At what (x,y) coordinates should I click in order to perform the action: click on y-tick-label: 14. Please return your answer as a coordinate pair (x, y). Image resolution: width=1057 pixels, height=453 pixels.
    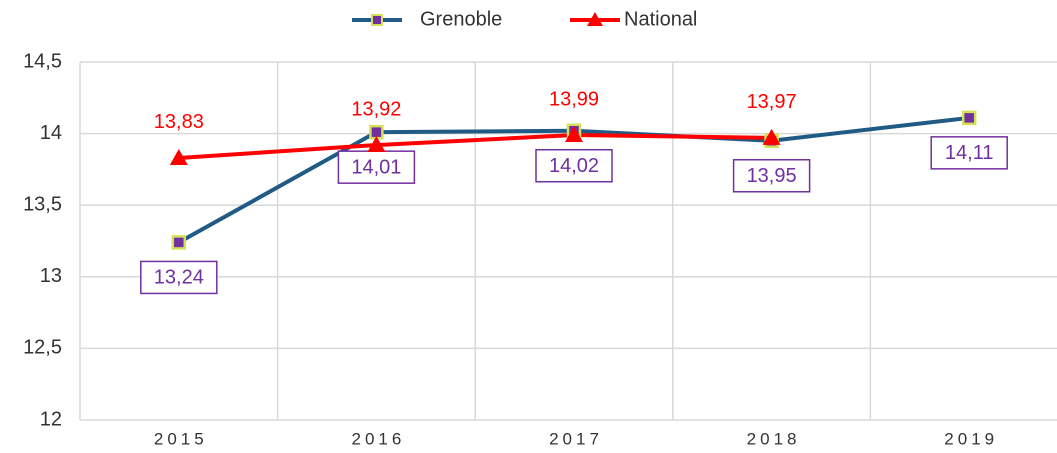
    Looking at the image, I should click on (51, 133).